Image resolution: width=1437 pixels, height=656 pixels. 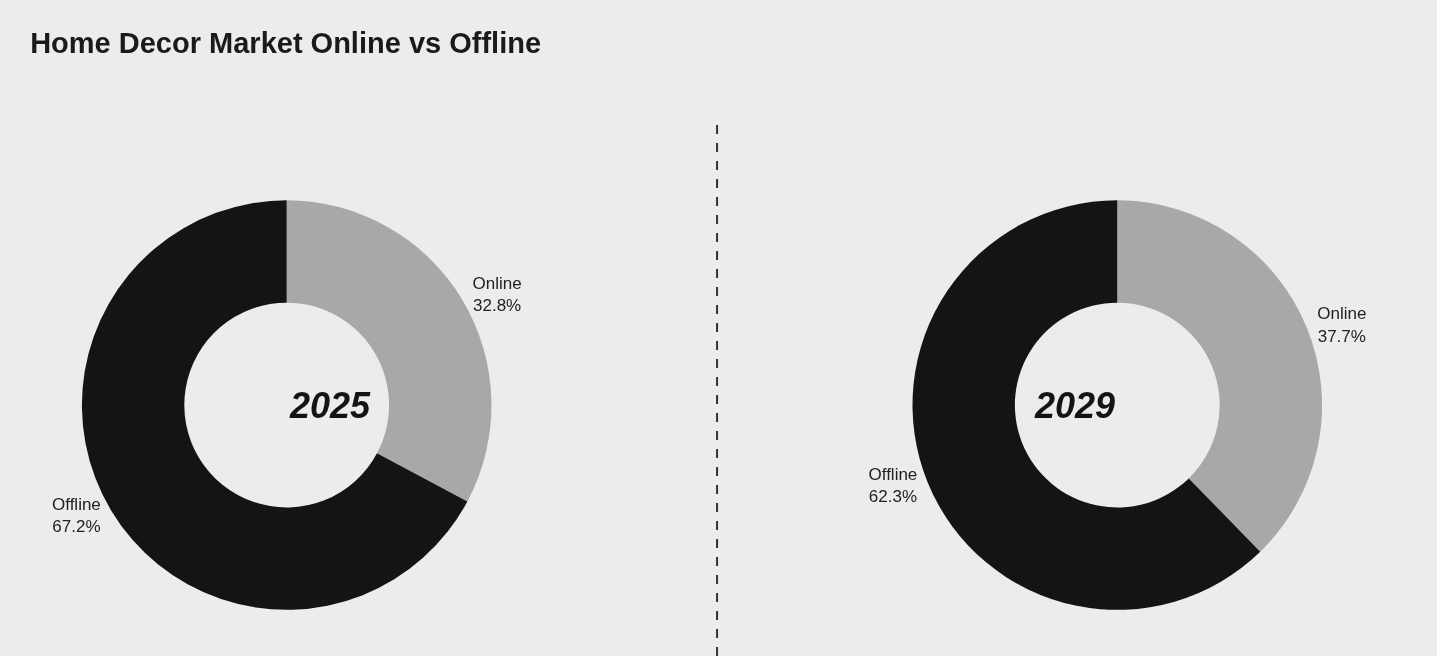 I want to click on text: 2029, so click(x=1075, y=405).